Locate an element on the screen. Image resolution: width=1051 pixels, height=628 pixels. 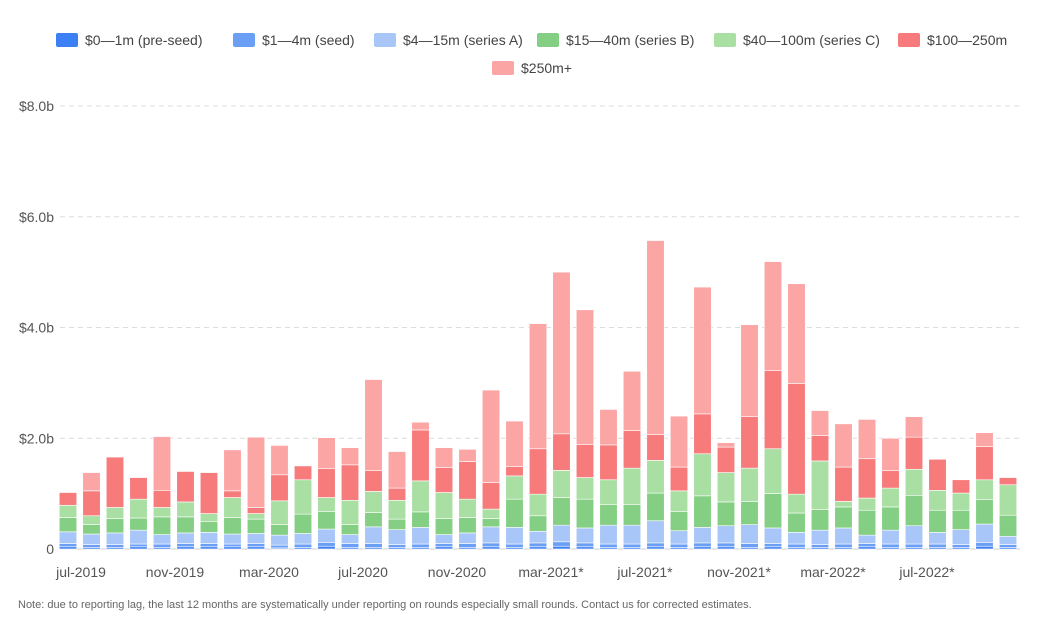
legend-item: $4—15m (series A) is located at coordinates (448, 40).